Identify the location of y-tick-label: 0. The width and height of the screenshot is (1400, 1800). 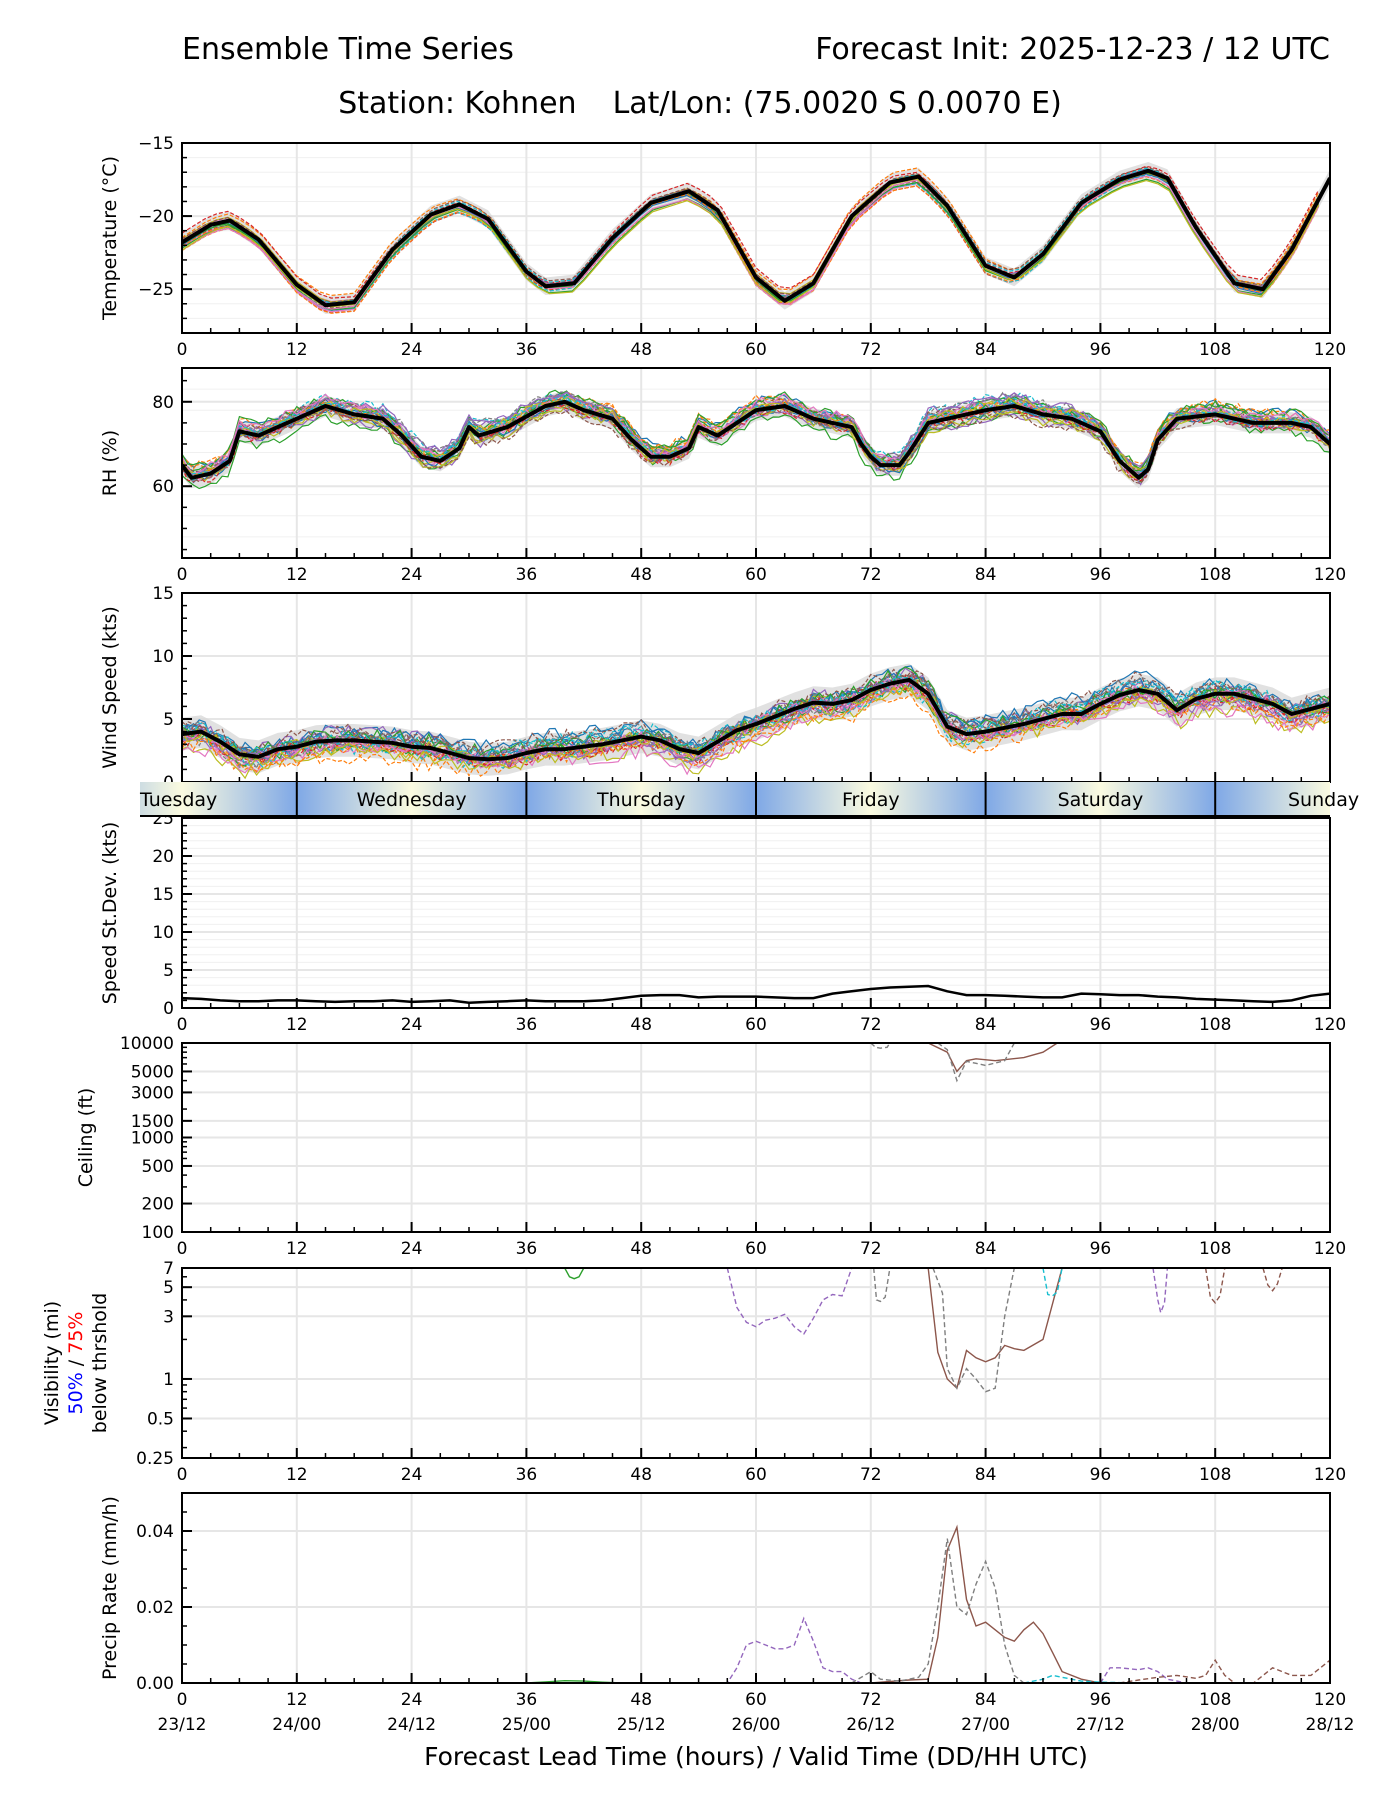
(168, 1009).